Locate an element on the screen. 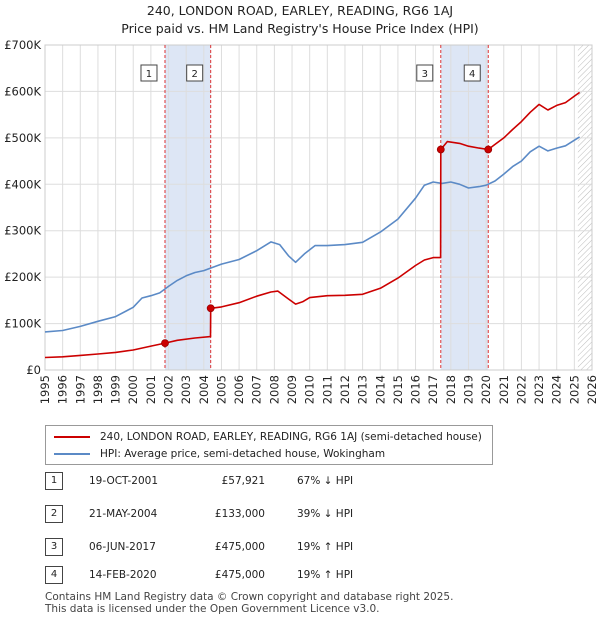 Image resolution: width=600 pixels, height=620 pixels. x-tick-label: 2005 is located at coordinates (221, 389).